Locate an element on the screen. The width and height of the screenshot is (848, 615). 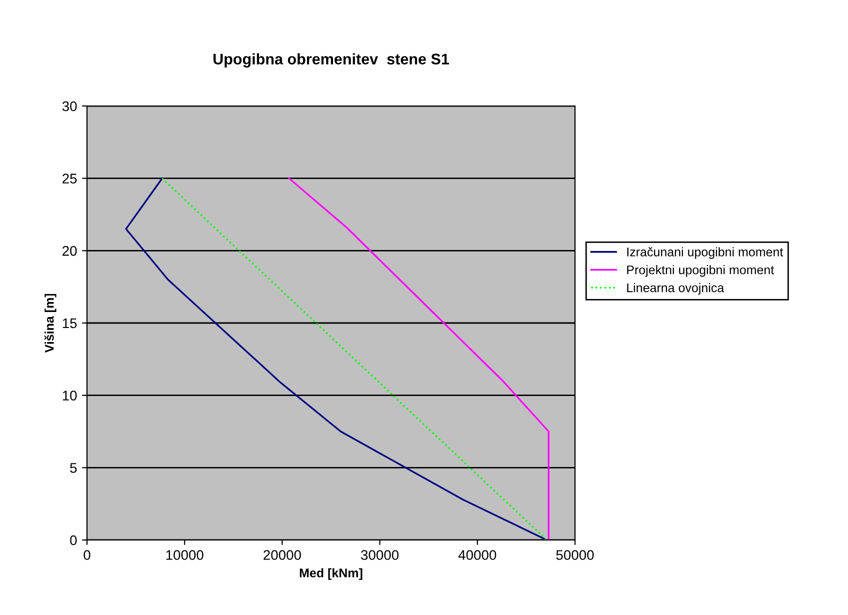
y-tick-label: 15 is located at coordinates (69, 323).